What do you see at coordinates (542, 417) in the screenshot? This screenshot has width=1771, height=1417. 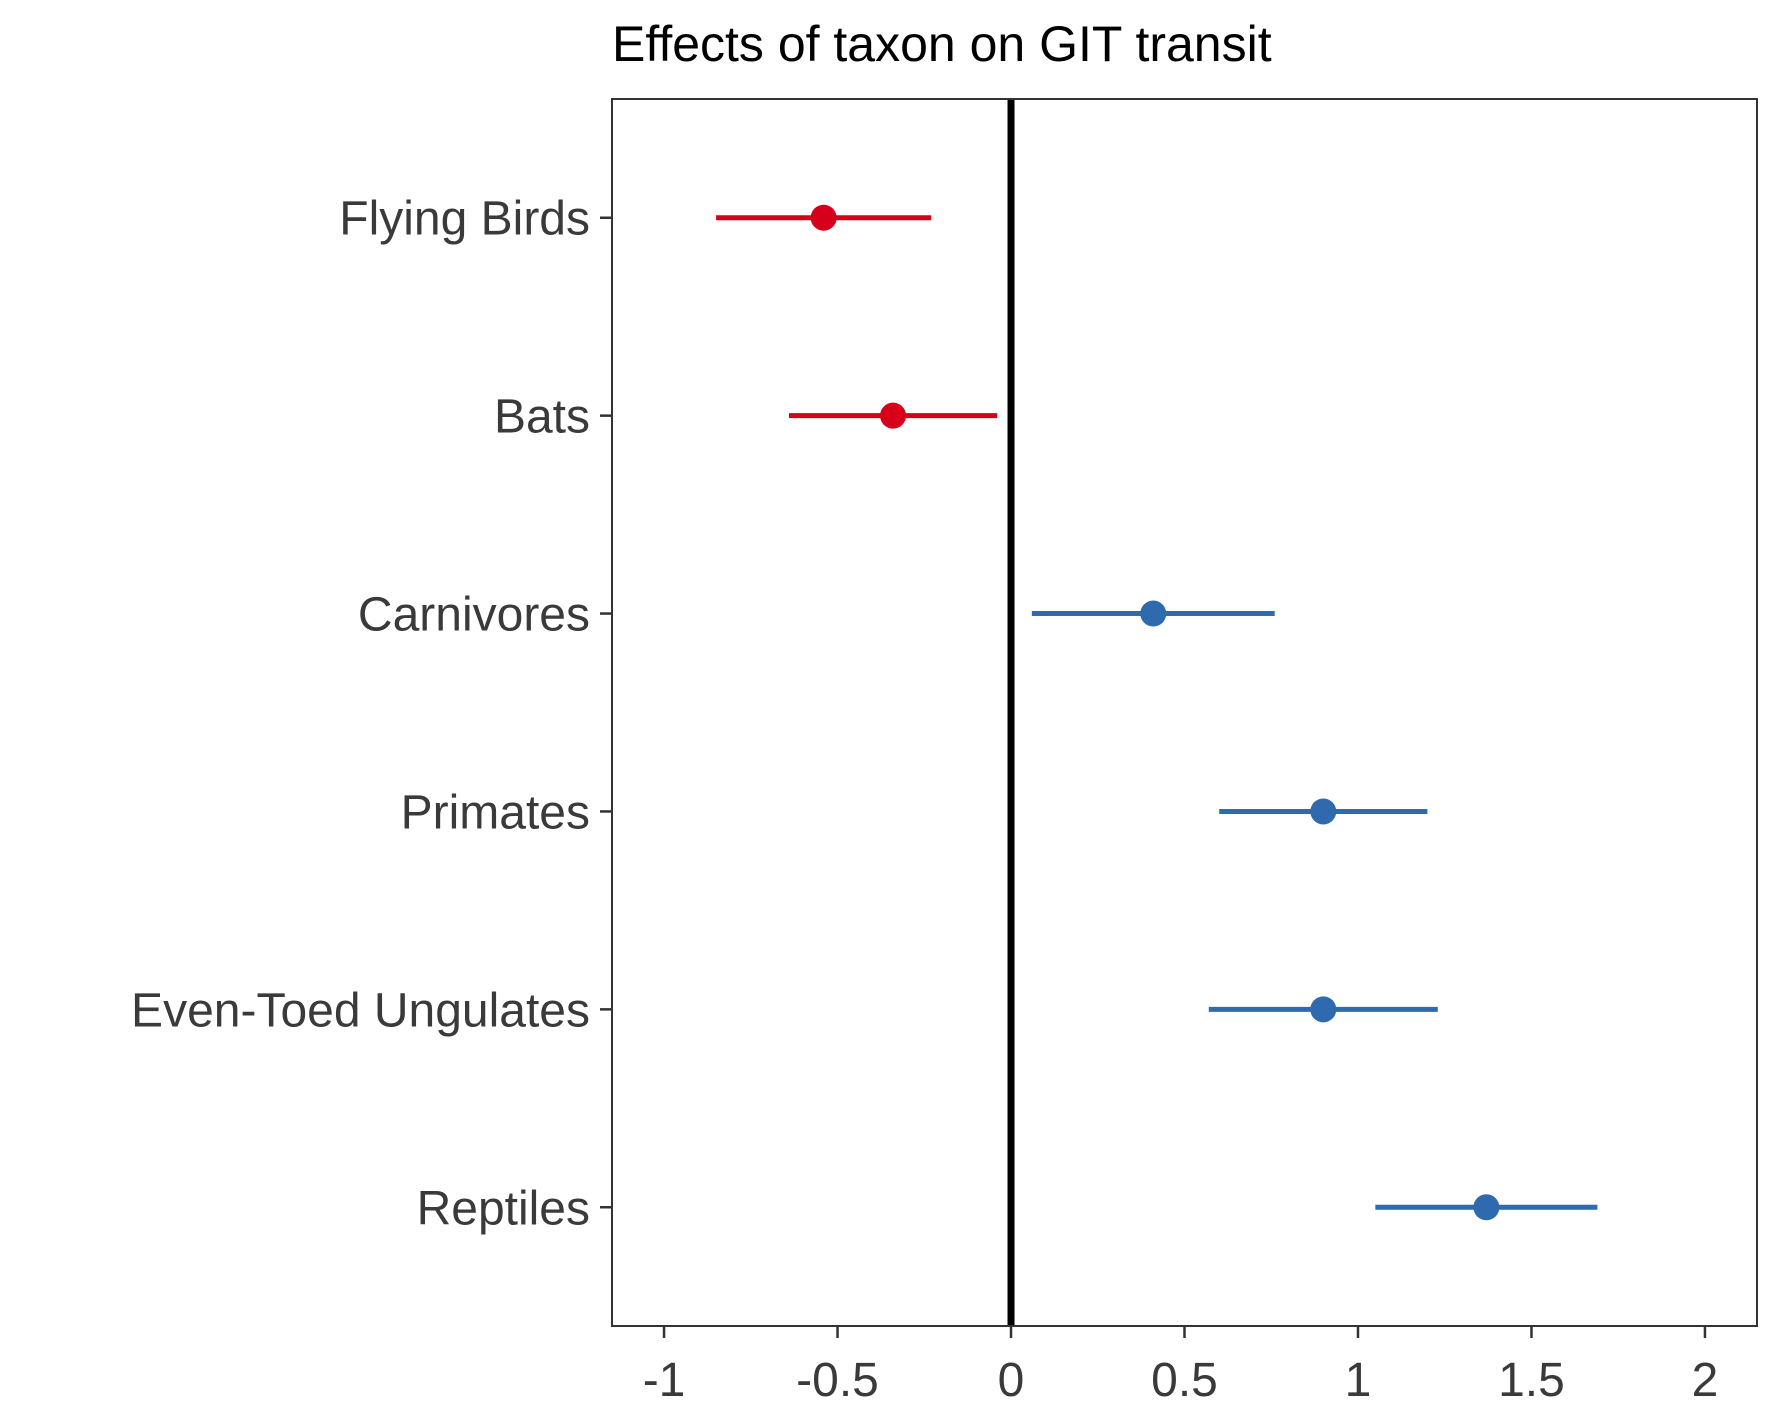 I see `y-tick-label: Bats` at bounding box center [542, 417].